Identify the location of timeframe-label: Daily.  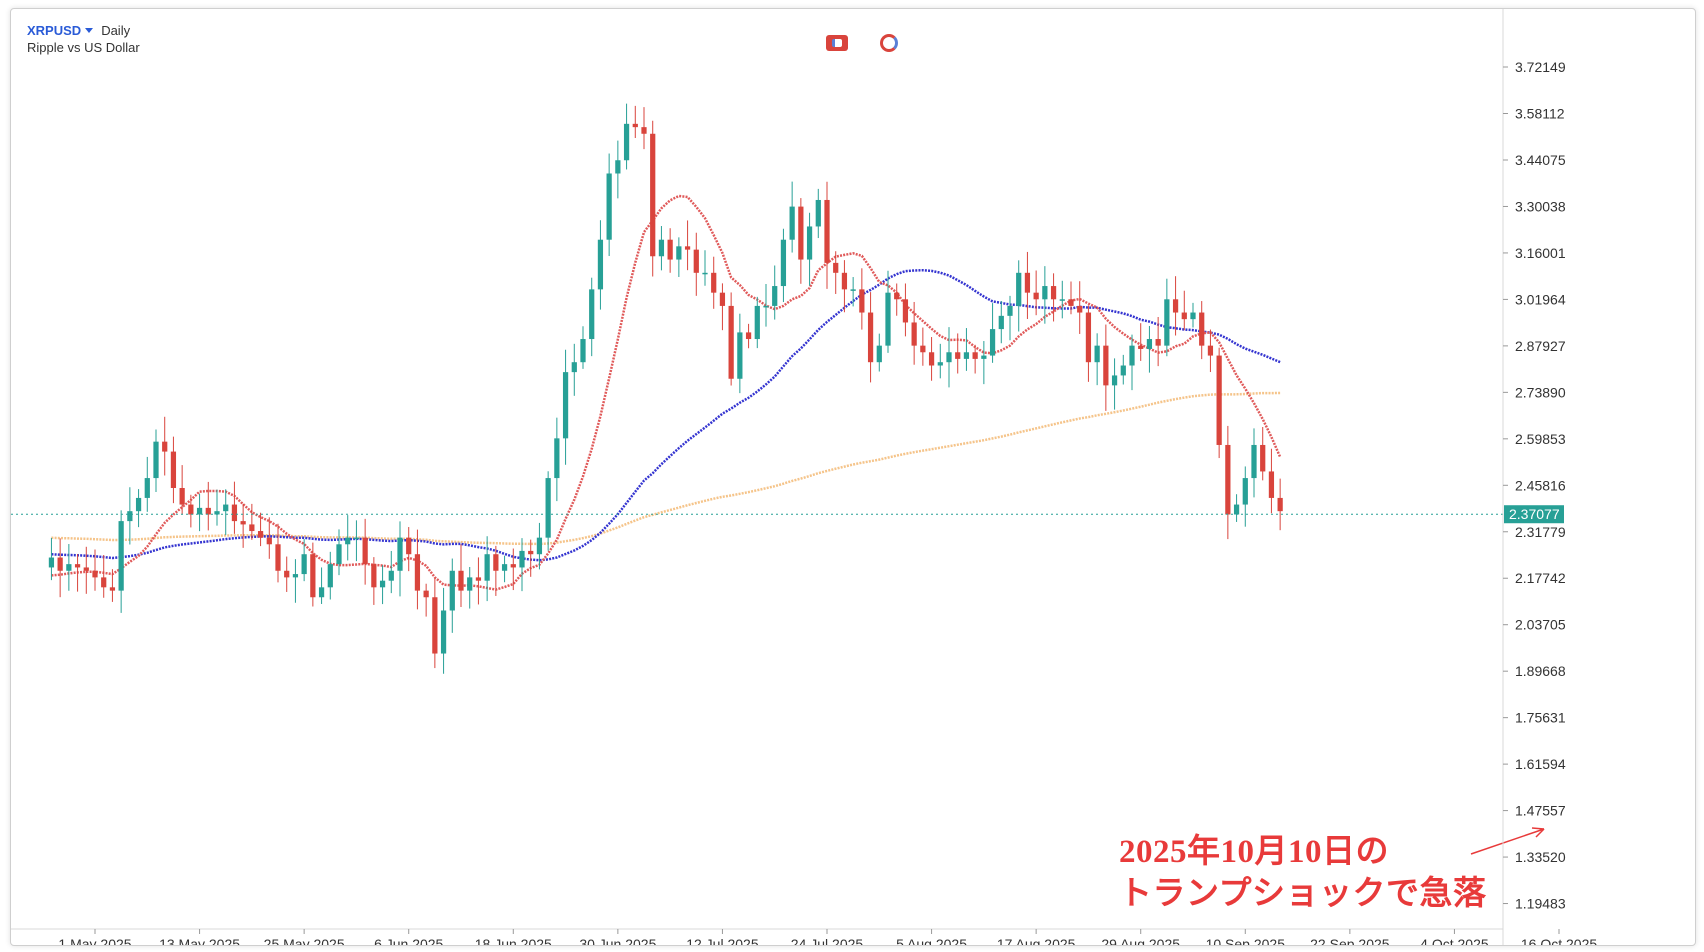
(116, 30).